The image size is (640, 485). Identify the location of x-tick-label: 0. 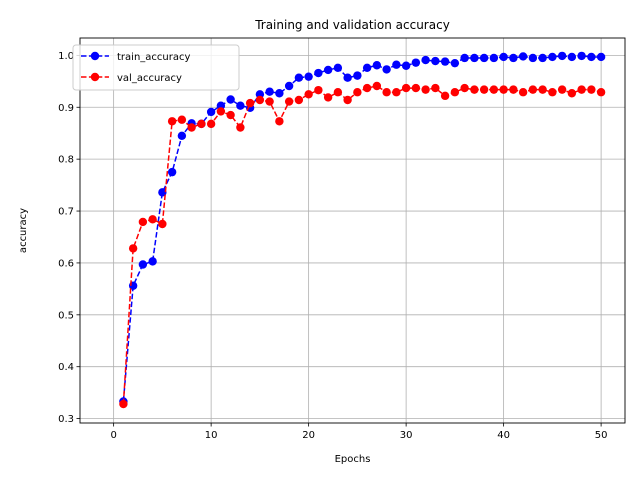
(113, 435).